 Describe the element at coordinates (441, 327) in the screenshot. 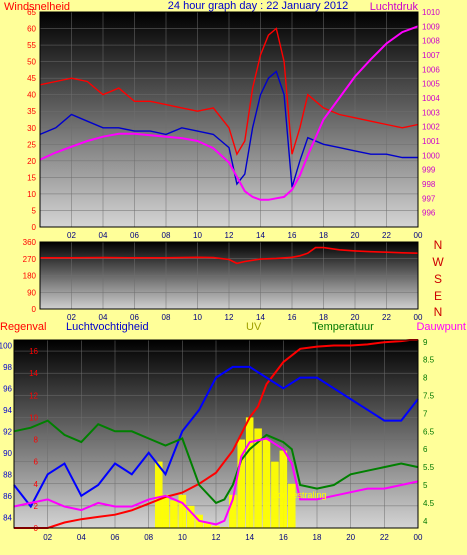

I see `label-dauwpunt: Dauwpunt` at that location.